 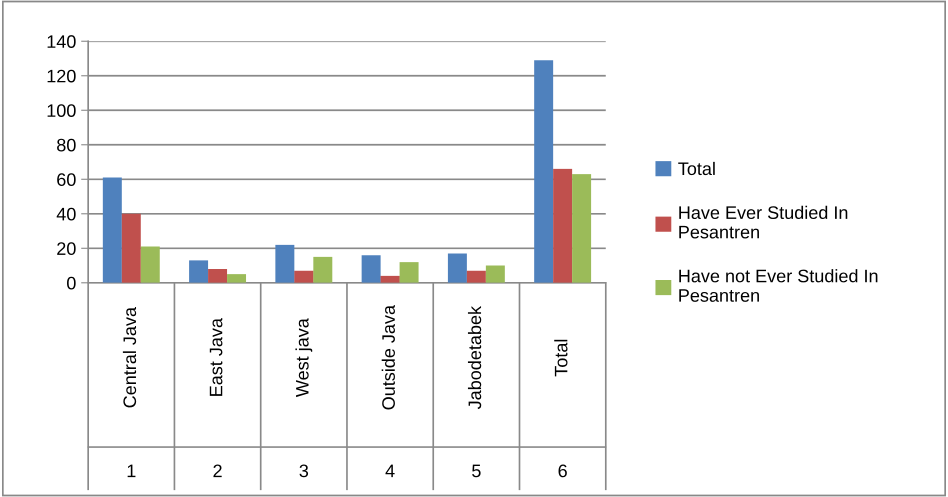 I want to click on y-tick-label: 60, so click(x=66, y=179).